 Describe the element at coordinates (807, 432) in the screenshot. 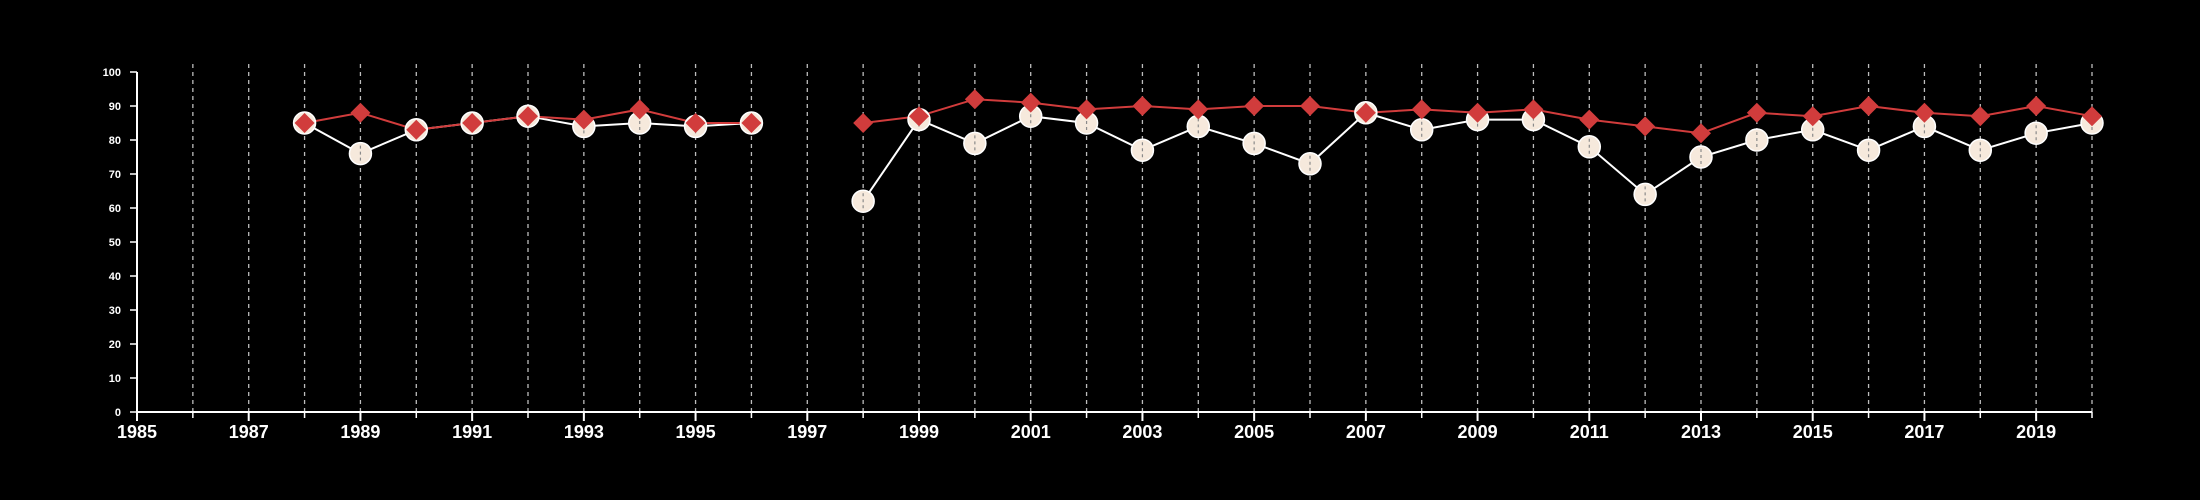

I see `x-tick-label-1997: 1997` at that location.